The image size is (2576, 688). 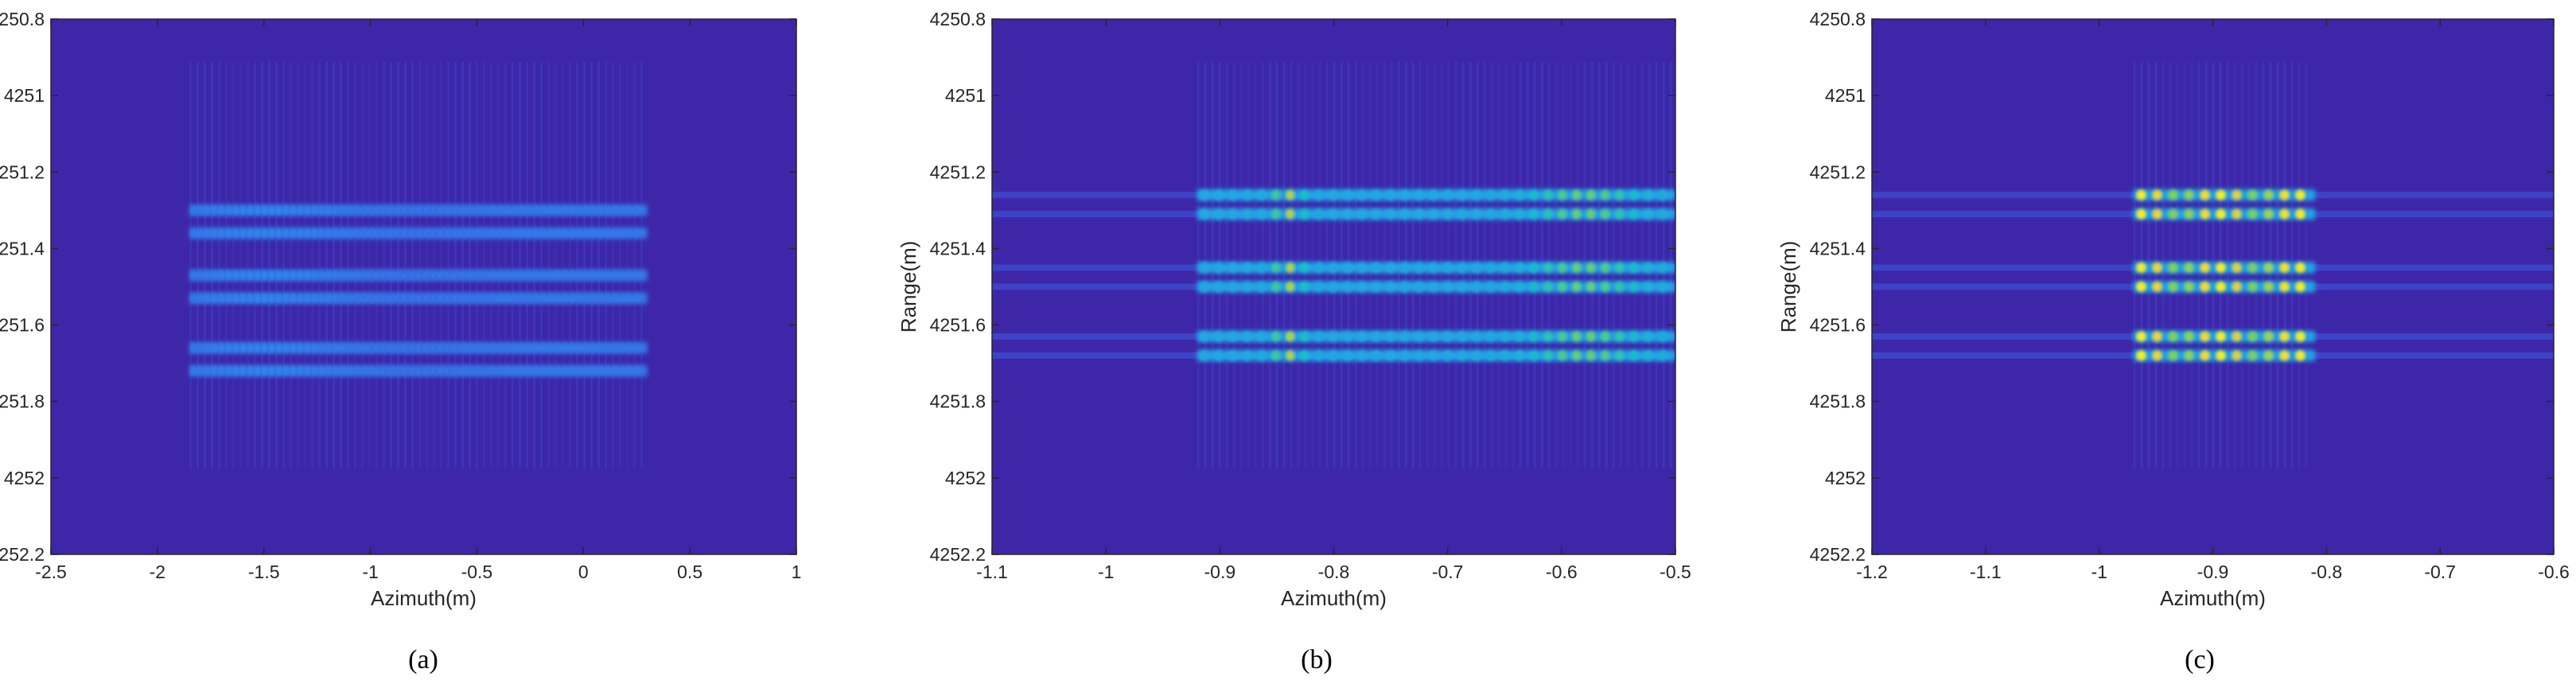 I want to click on y-tick-label: 4251.2, so click(x=1838, y=171).